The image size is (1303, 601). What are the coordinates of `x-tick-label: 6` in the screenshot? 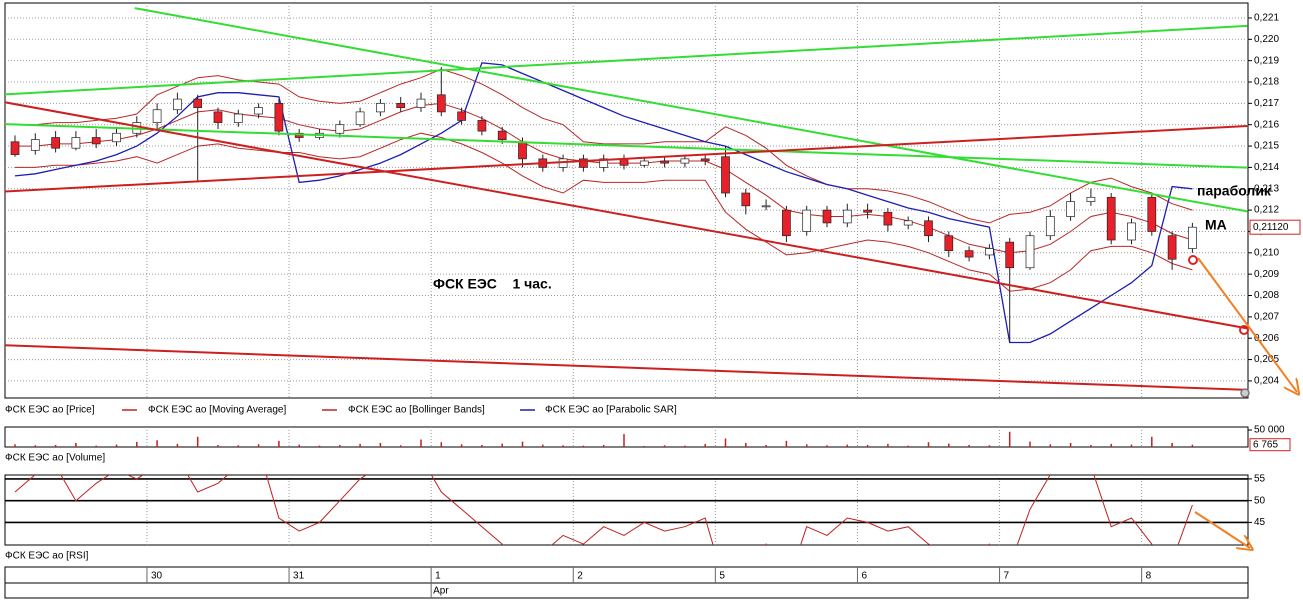 It's located at (864, 576).